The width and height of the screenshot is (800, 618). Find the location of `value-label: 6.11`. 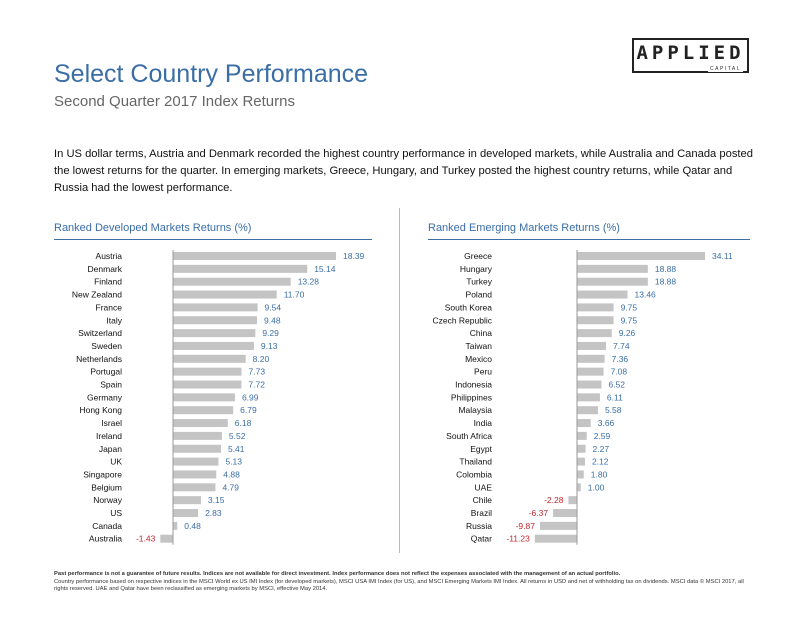

value-label: 6.11 is located at coordinates (615, 397).